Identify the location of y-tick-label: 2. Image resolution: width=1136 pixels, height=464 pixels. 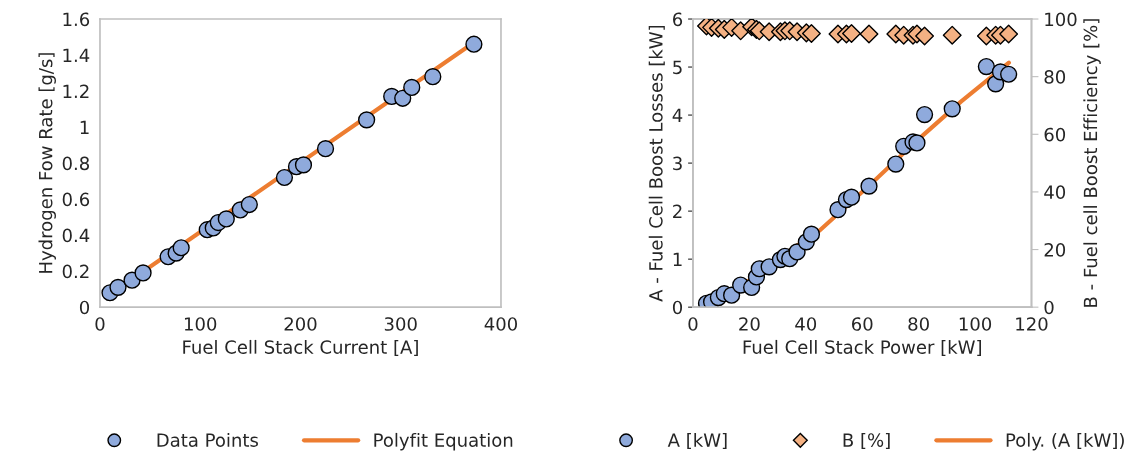
(677, 211).